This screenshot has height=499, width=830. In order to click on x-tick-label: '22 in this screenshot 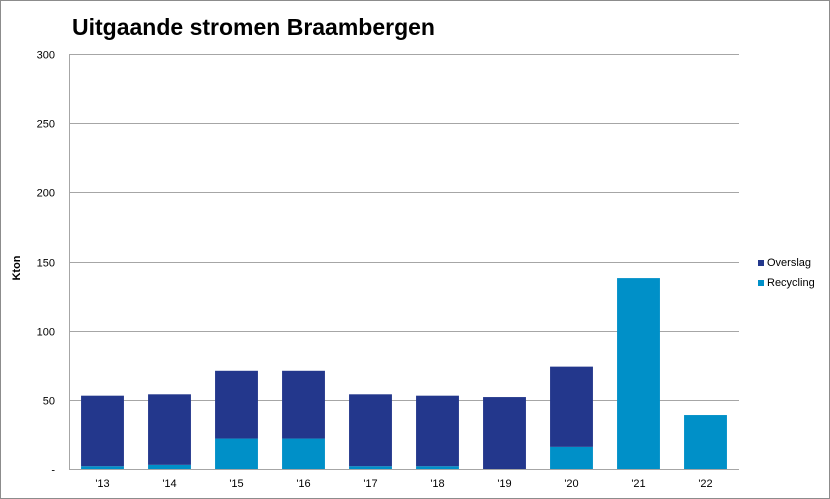, I will do `click(705, 484)`.